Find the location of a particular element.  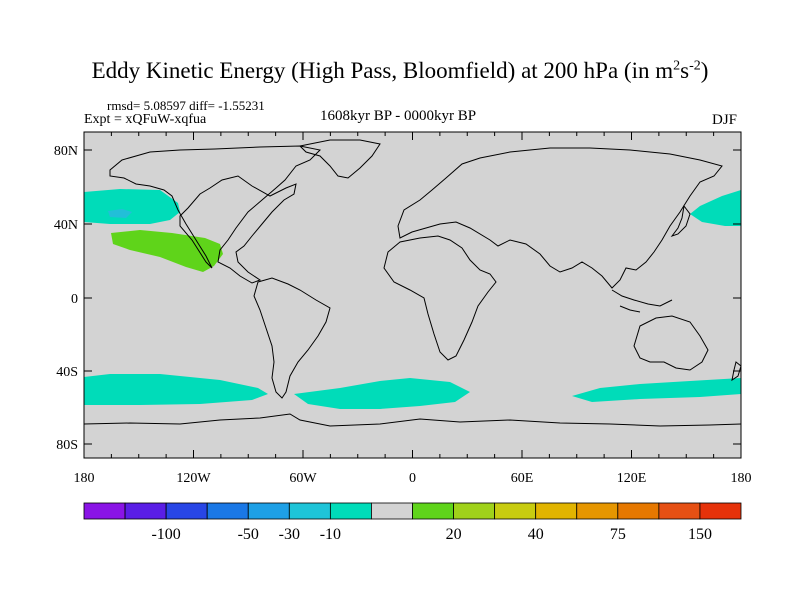

contour-north-pacific-negative is located at coordinates (132, 206).